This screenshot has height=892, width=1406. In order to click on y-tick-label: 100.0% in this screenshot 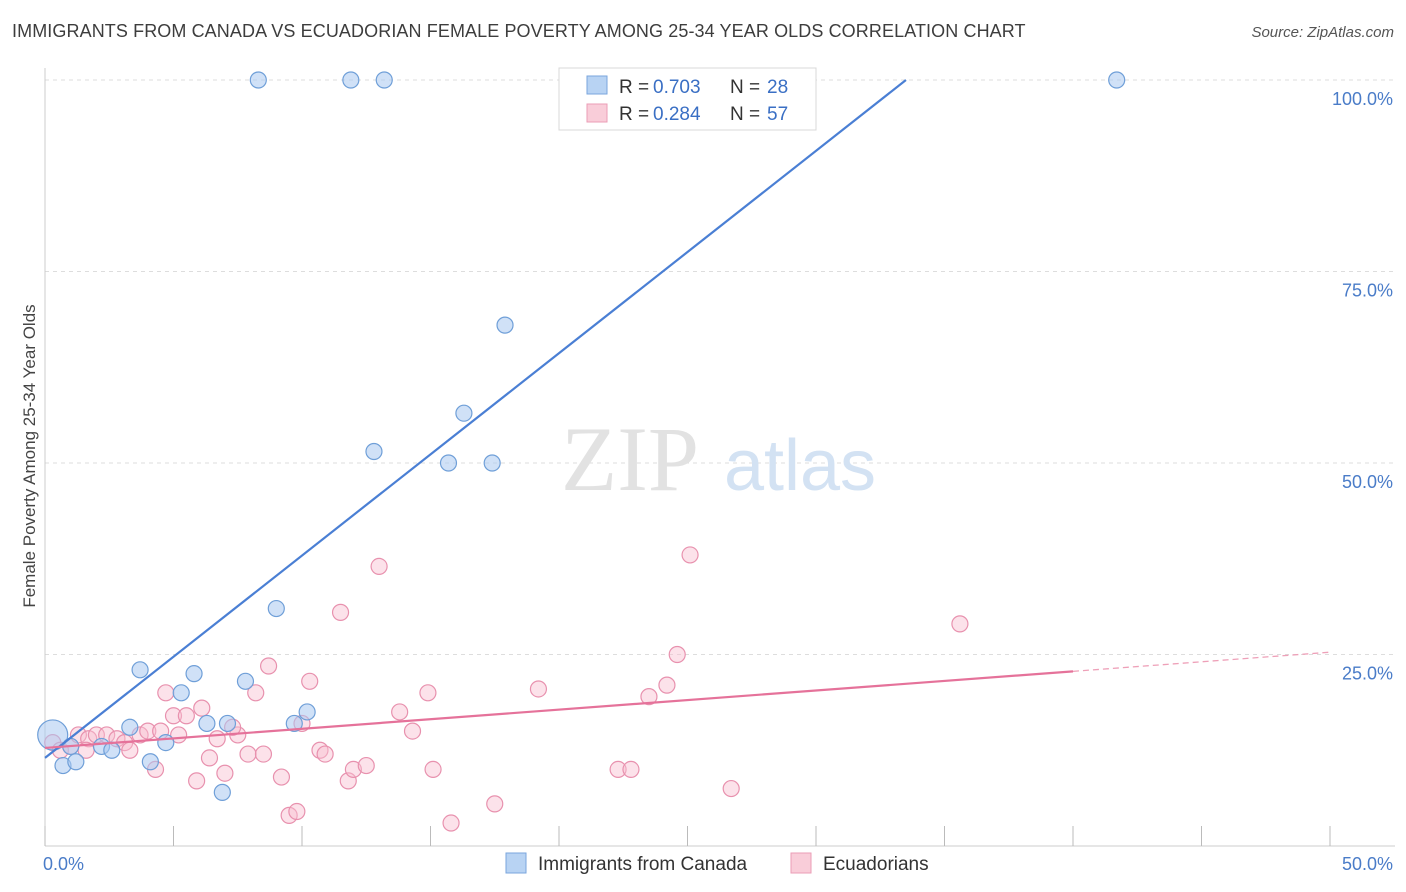, I will do `click(1362, 99)`.